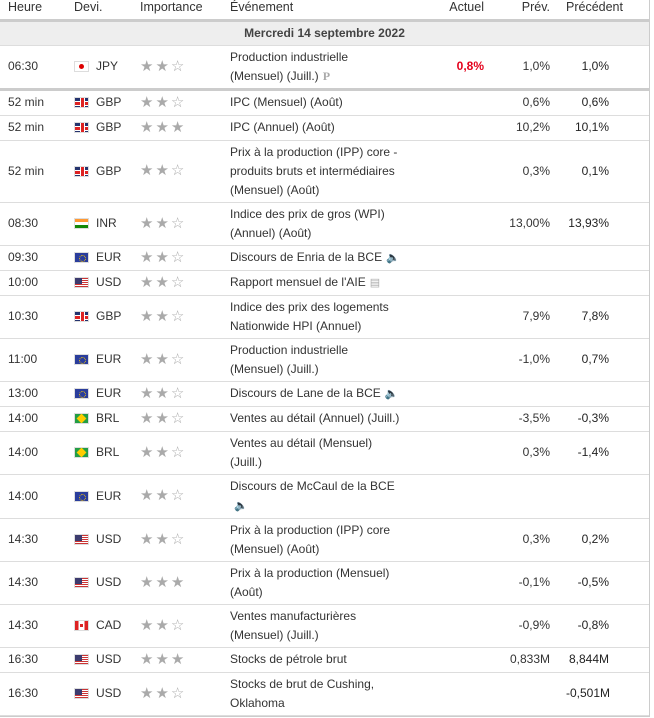 The width and height of the screenshot is (654, 718). I want to click on event-name: Ventes au détail (Annuel) (Juill.), so click(315, 418).